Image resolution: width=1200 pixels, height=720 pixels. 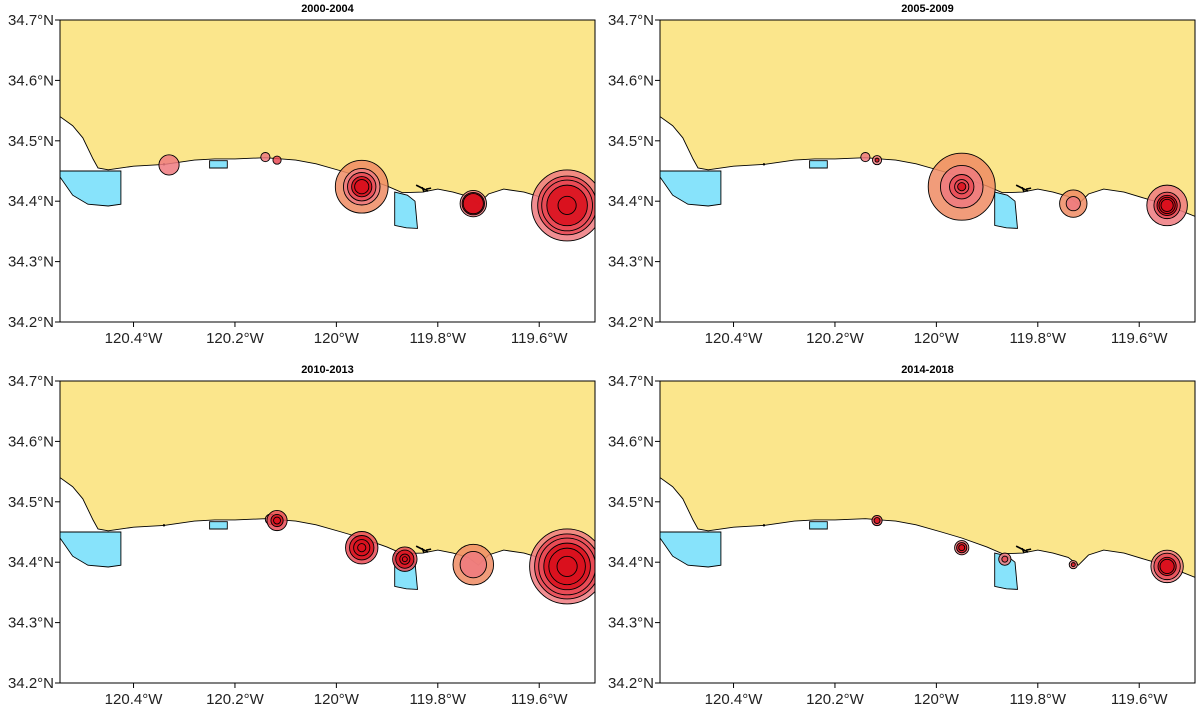 What do you see at coordinates (327, 9) in the screenshot?
I see `panel-title: 2000-2004` at bounding box center [327, 9].